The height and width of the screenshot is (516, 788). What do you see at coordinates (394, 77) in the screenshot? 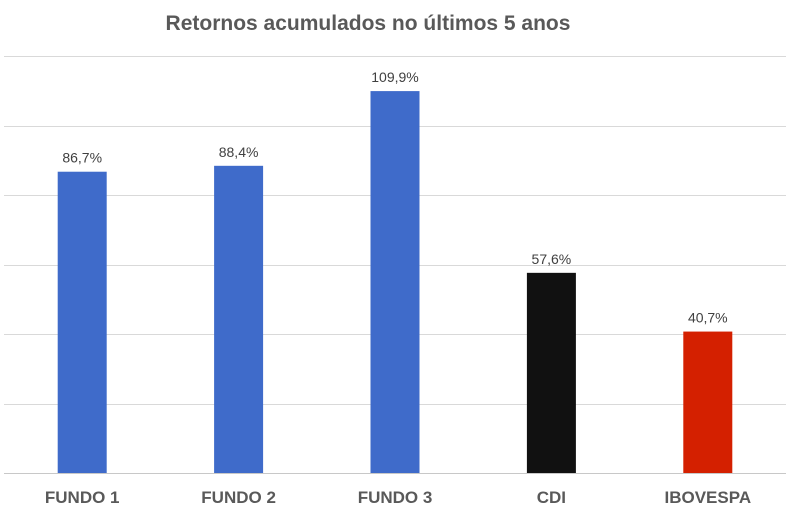
I see `data-label: 109,9%` at bounding box center [394, 77].